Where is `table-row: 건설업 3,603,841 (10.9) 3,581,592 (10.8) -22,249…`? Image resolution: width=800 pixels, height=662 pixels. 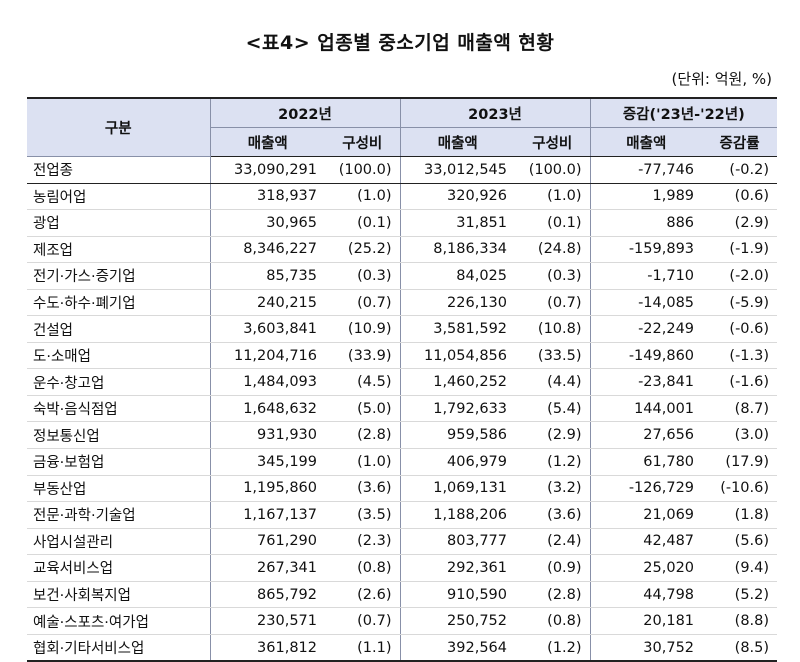 table-row: 건설업 3,603,841 (10.9) 3,581,592 (10.8) -22,249… is located at coordinates (402, 329).